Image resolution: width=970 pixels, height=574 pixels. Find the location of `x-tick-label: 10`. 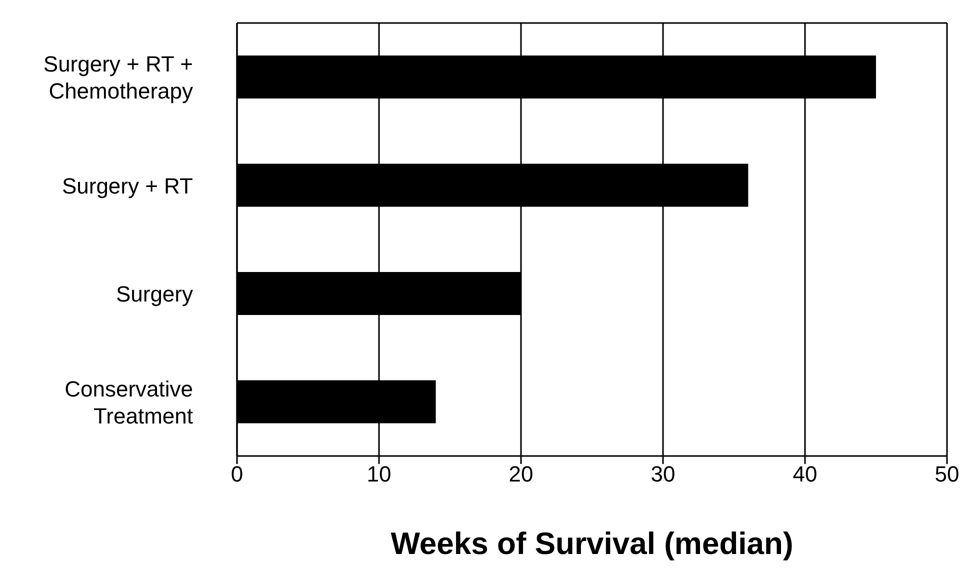

x-tick-label: 10 is located at coordinates (379, 474).